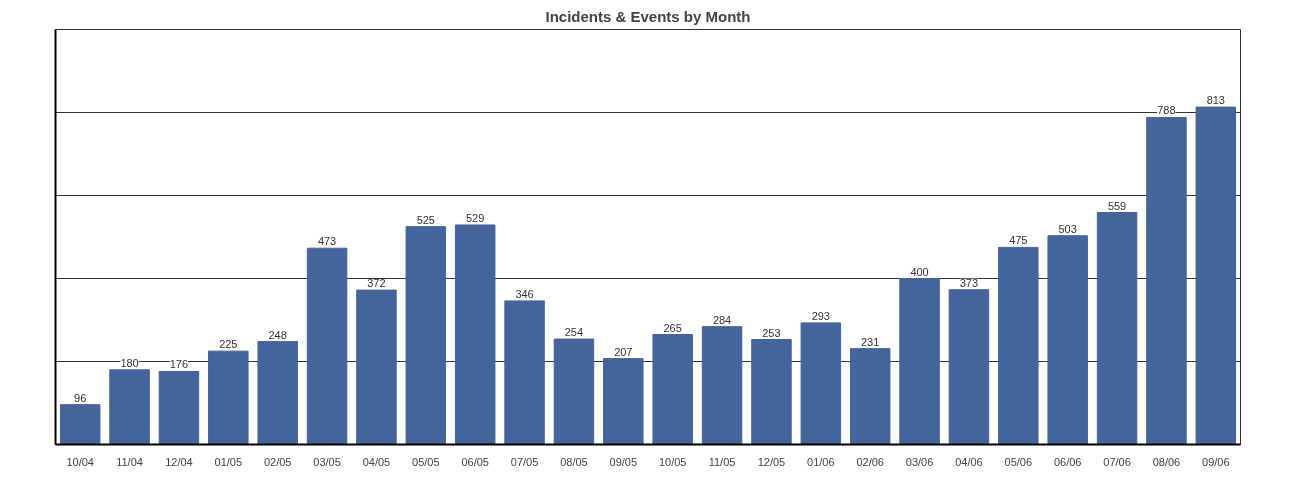 This screenshot has width=1294, height=479. Describe the element at coordinates (327, 461) in the screenshot. I see `x-tick-label: 03/05` at that location.